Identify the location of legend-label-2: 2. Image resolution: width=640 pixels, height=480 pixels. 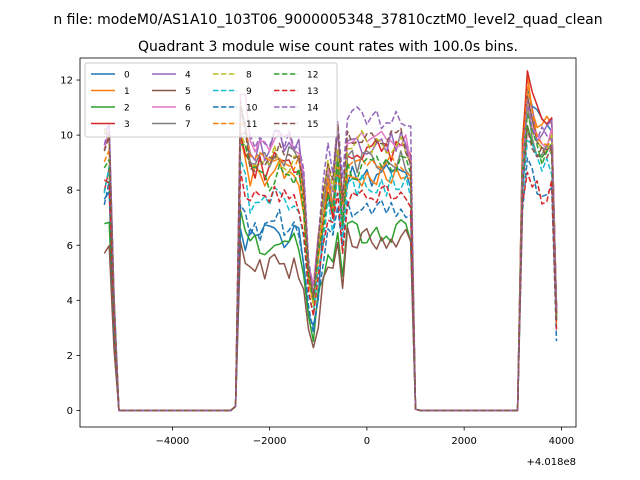
(127, 109).